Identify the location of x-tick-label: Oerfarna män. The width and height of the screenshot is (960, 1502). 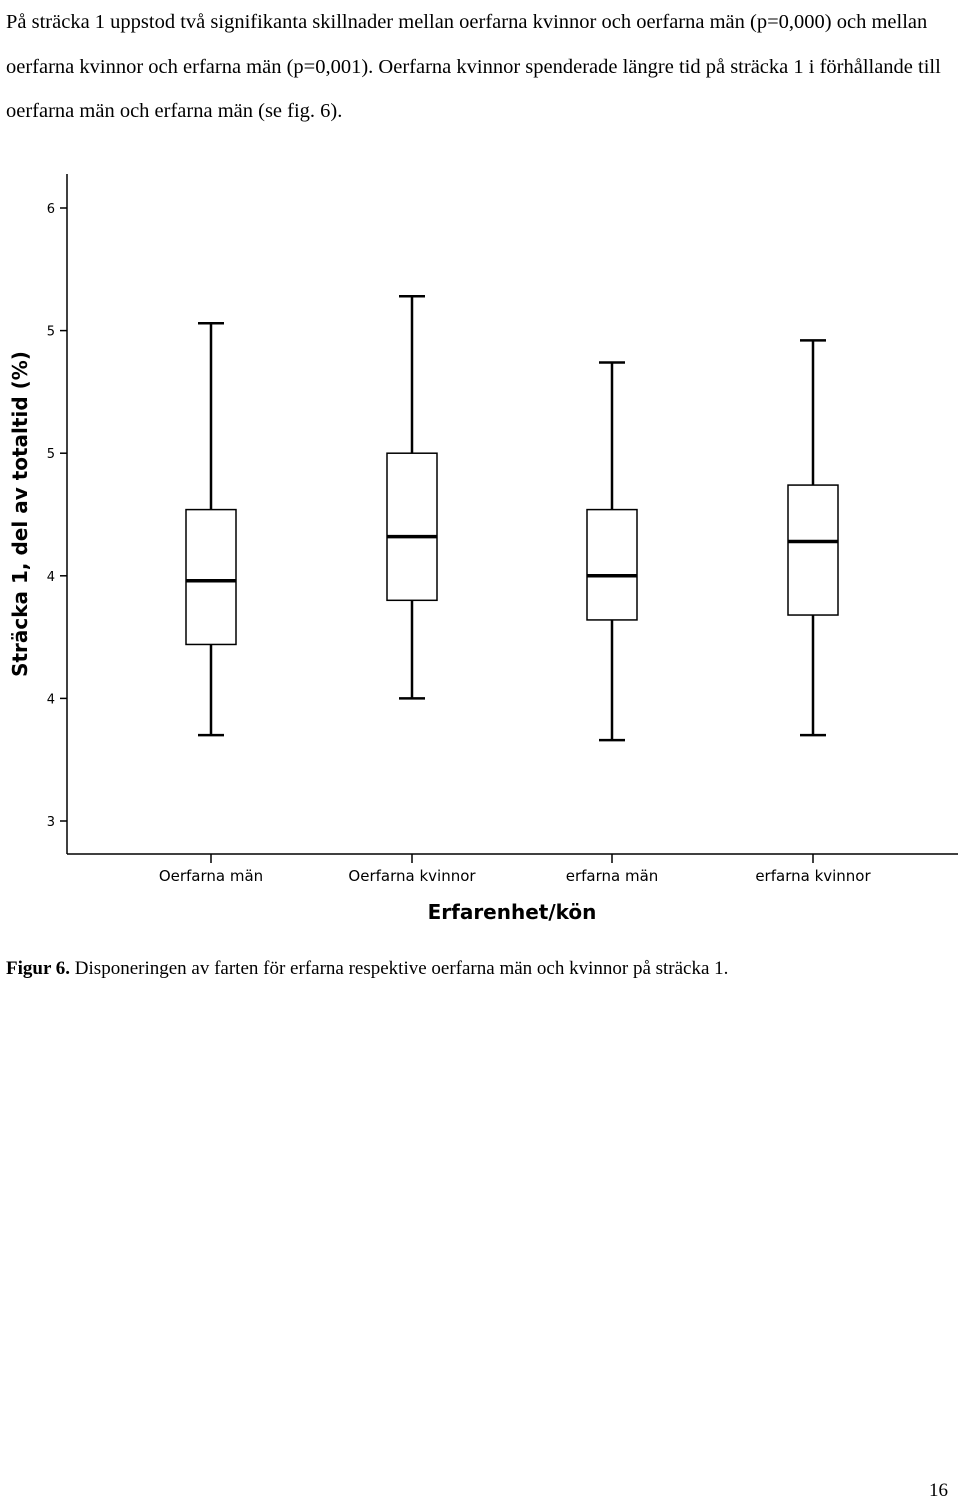
(211, 876).